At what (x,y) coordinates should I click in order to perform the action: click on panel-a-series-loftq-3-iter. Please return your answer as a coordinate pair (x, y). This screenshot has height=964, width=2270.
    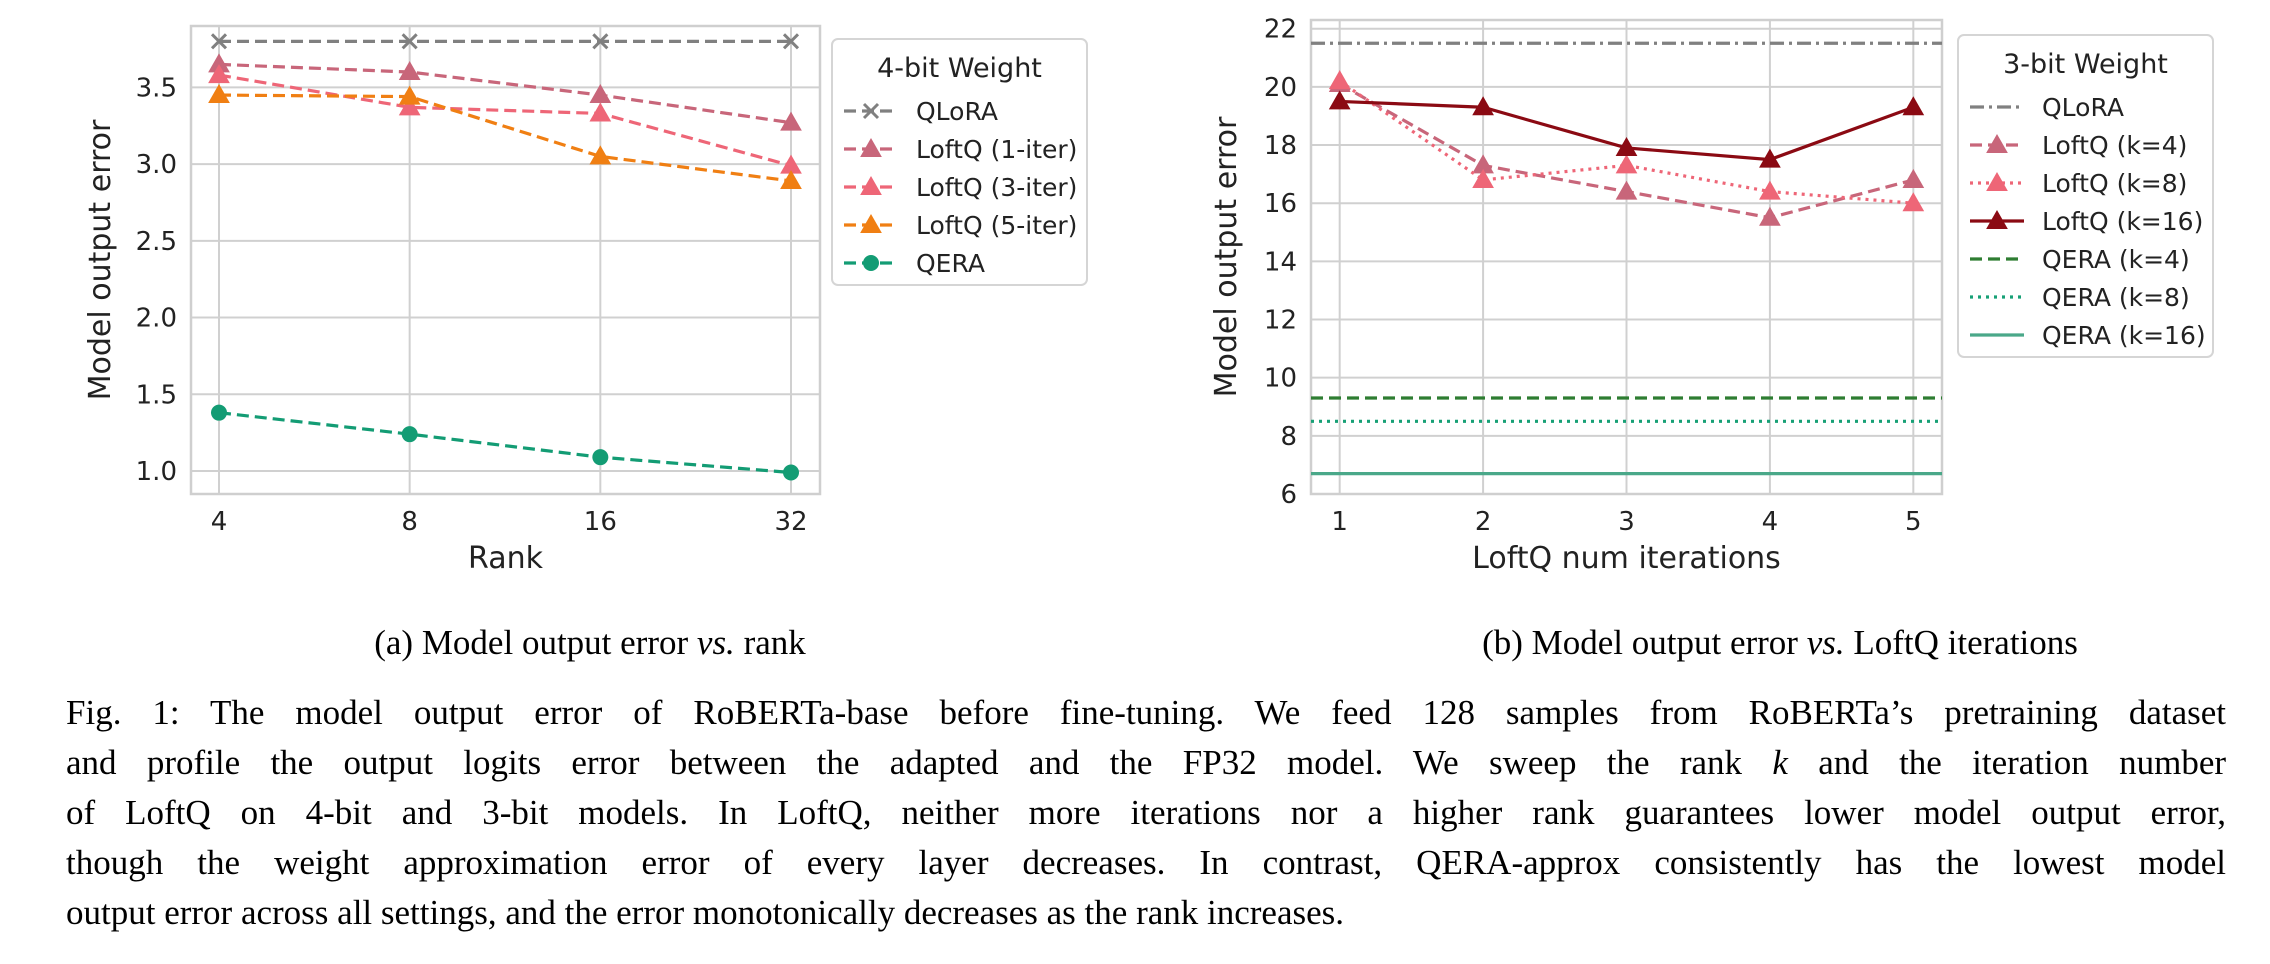
    Looking at the image, I should click on (505, 119).